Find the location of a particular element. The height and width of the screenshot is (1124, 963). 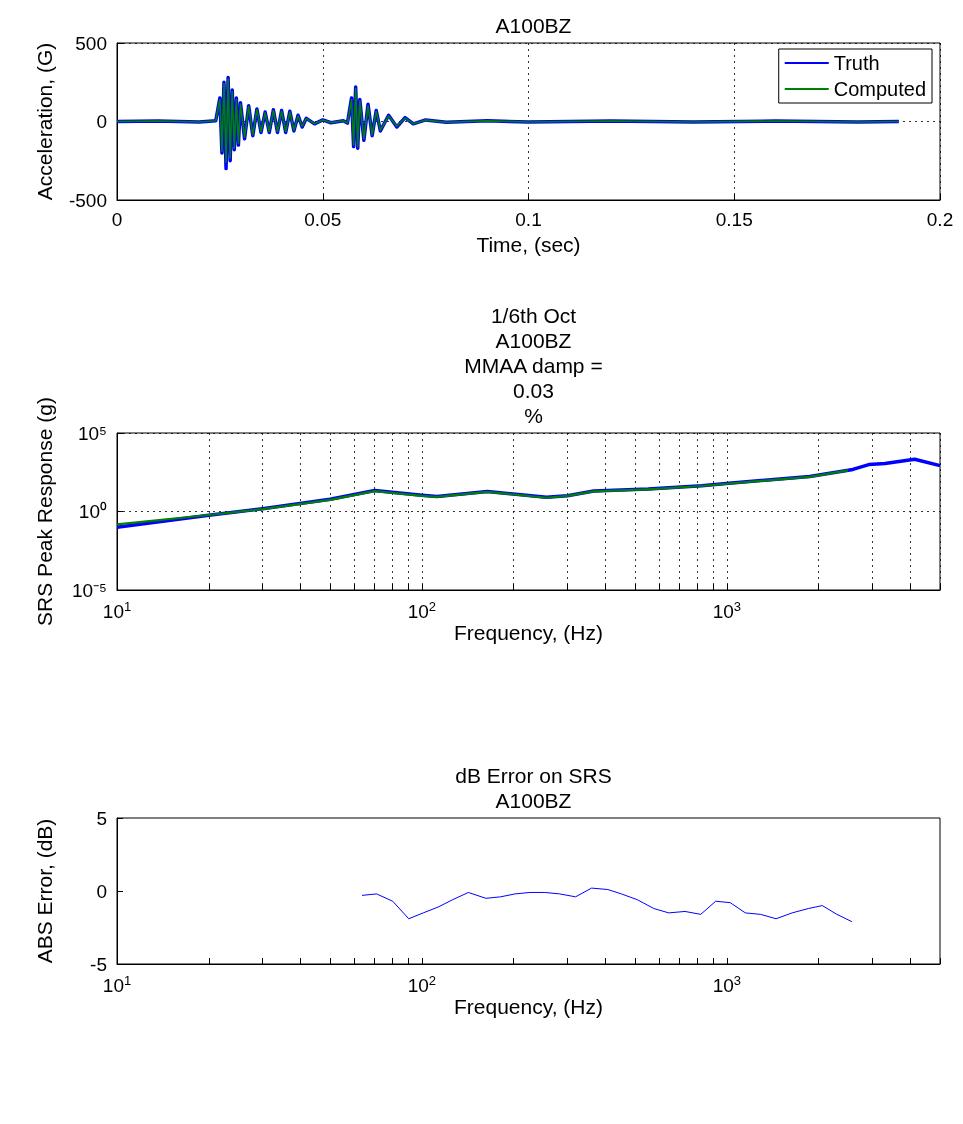

y-axis-title: ABS Error, (dB) is located at coordinates (44, 891).